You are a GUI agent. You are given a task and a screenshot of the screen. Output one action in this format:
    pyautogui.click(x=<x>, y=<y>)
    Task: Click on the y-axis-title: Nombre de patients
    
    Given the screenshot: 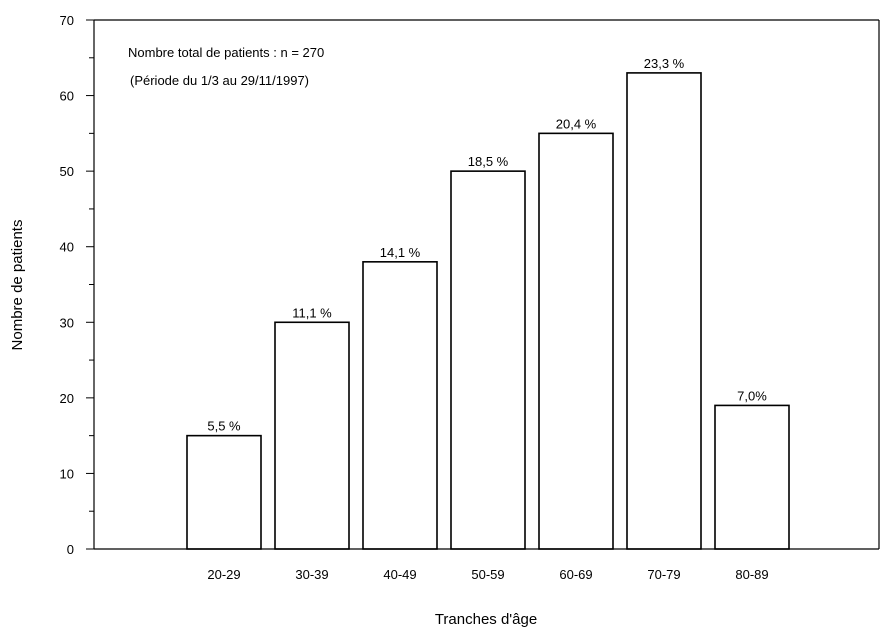 What is the action you would take?
    pyautogui.click(x=17, y=285)
    